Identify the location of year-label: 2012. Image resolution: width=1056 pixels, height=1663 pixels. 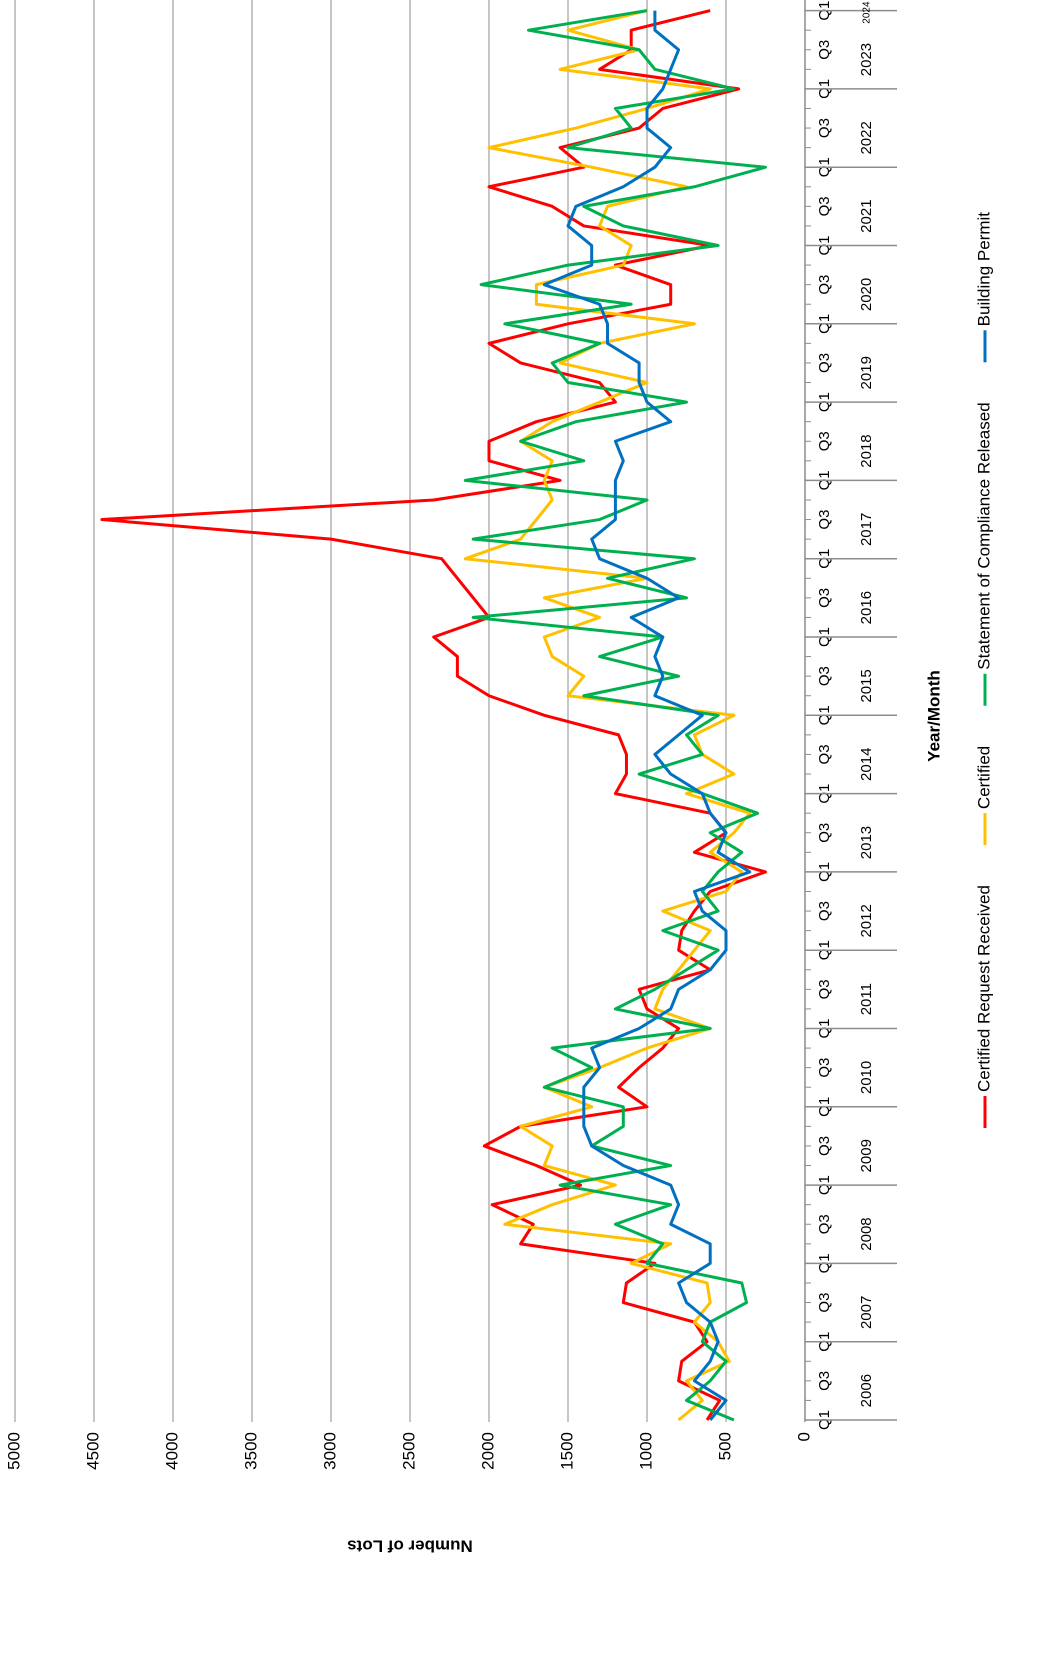
(866, 920).